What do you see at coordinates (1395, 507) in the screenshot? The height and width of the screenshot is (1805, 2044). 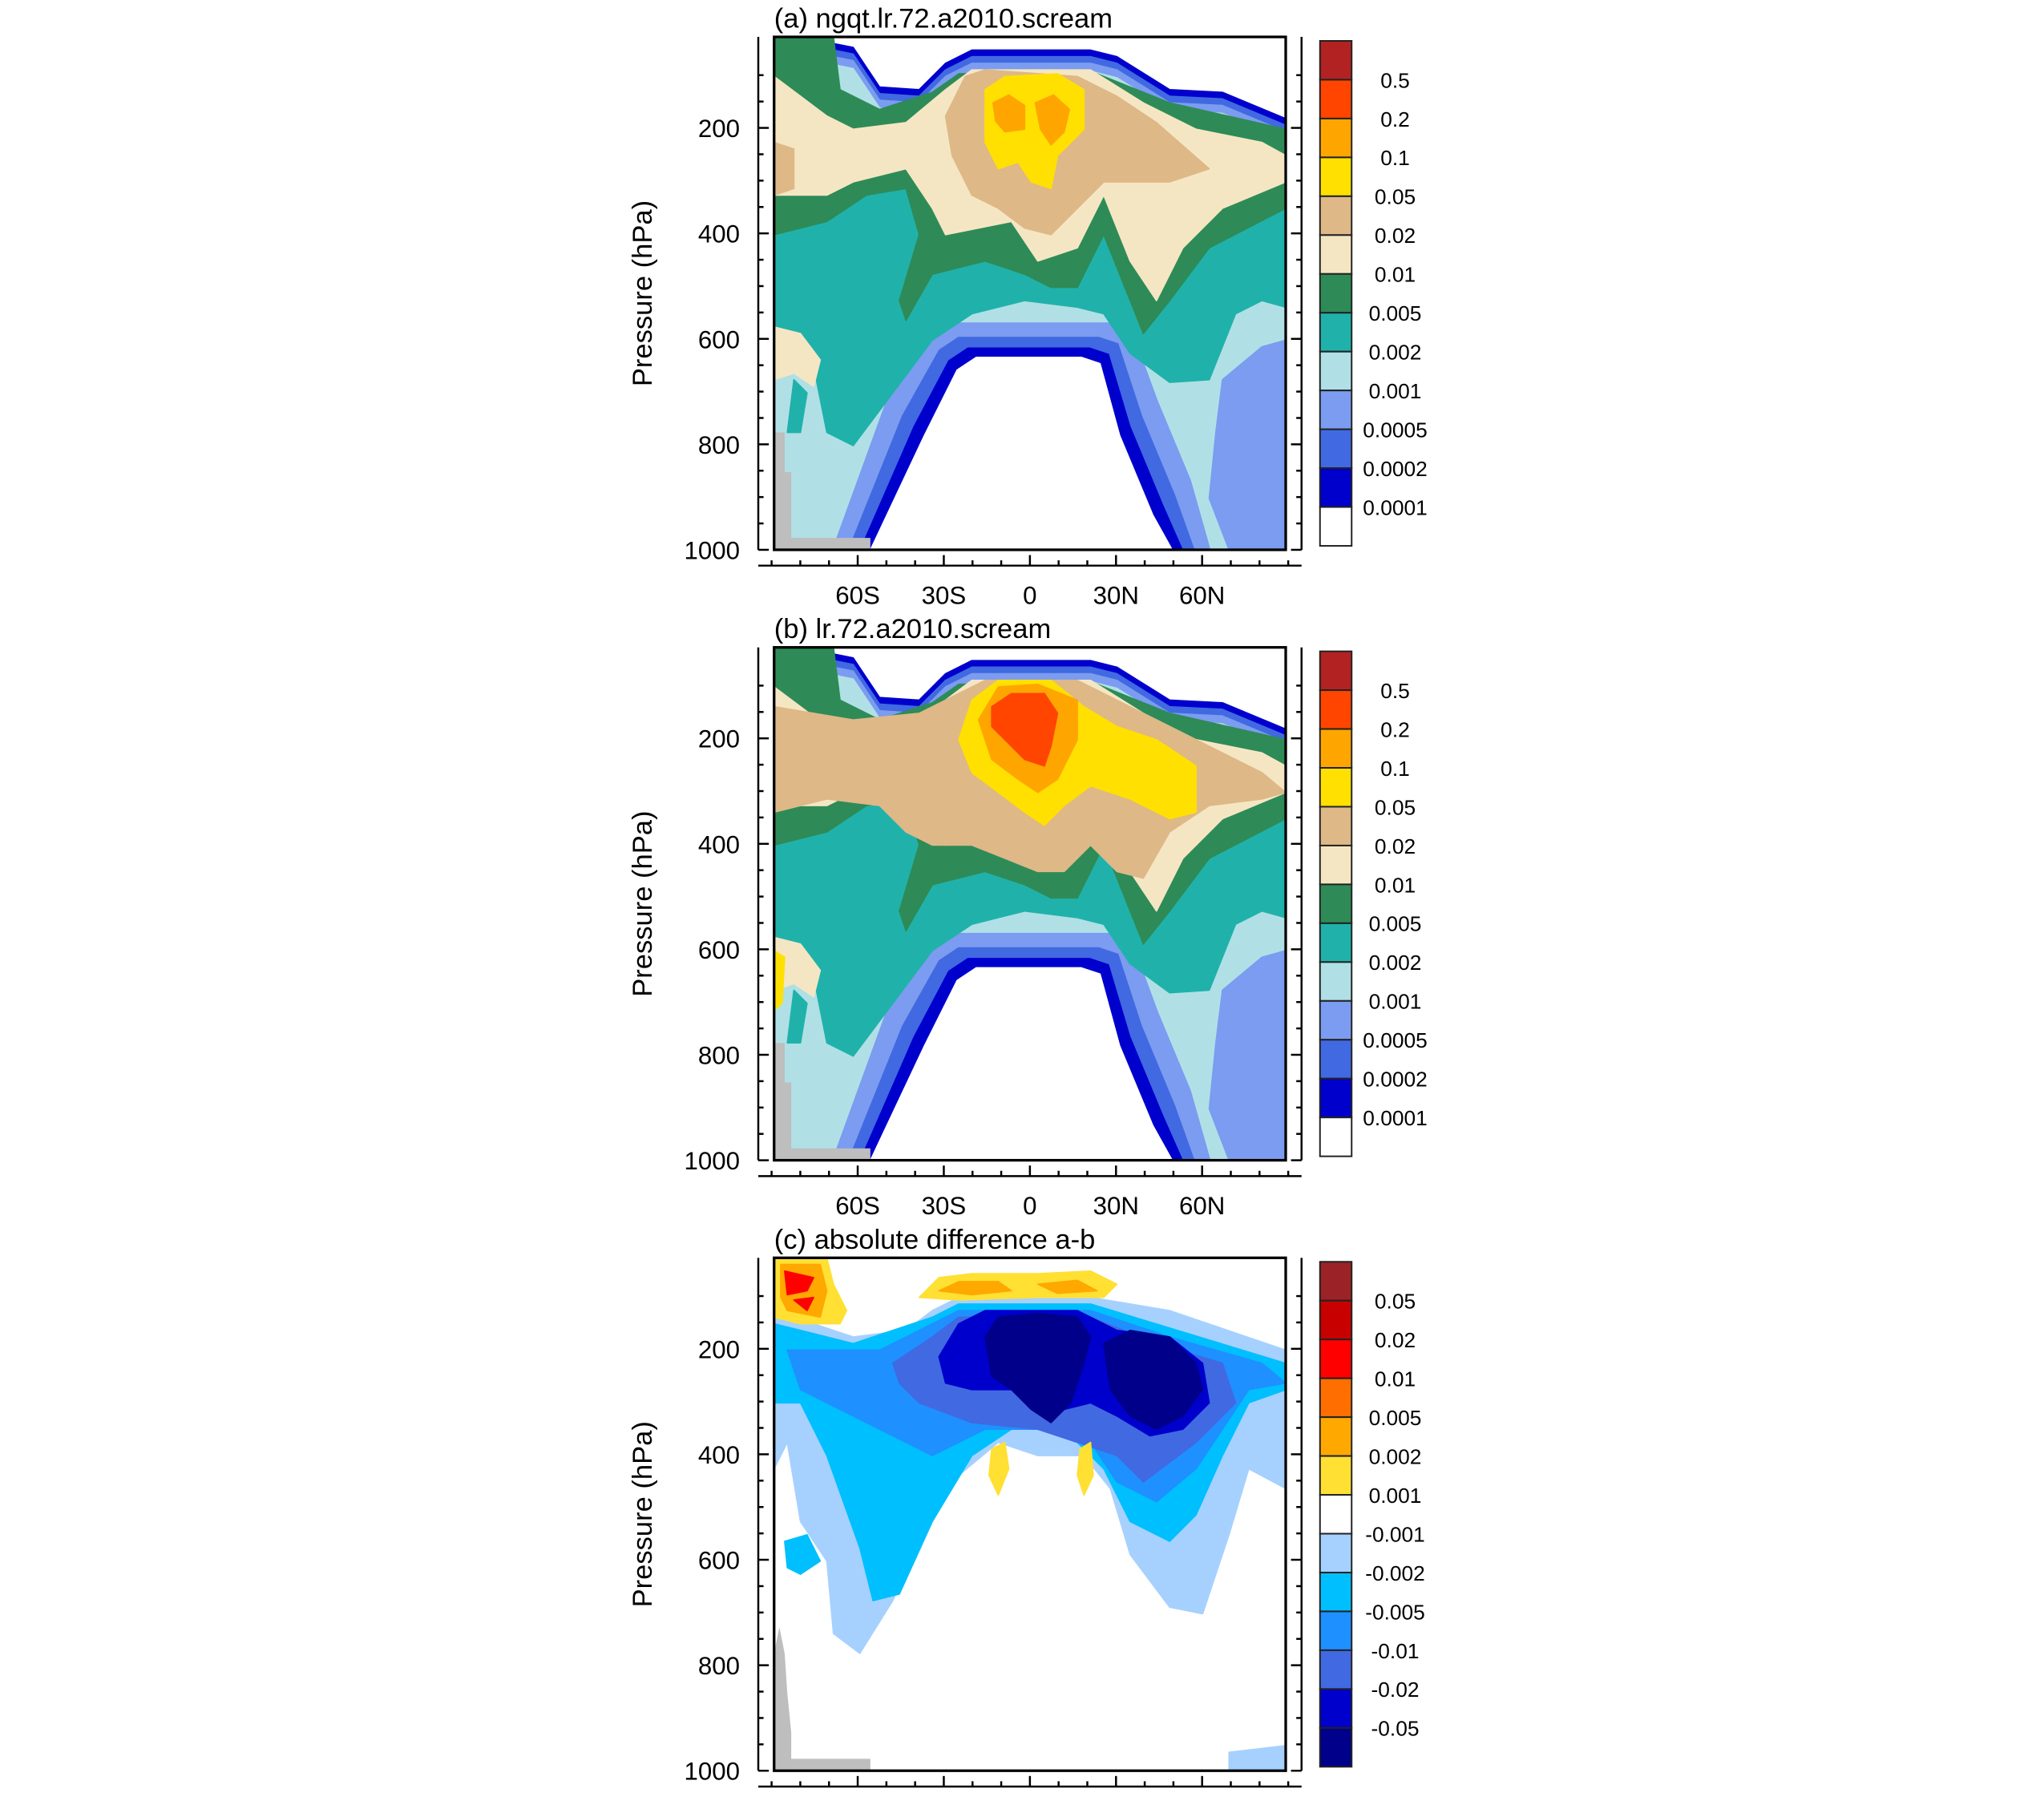 I see `colorbar-label: 0.0001` at bounding box center [1395, 507].